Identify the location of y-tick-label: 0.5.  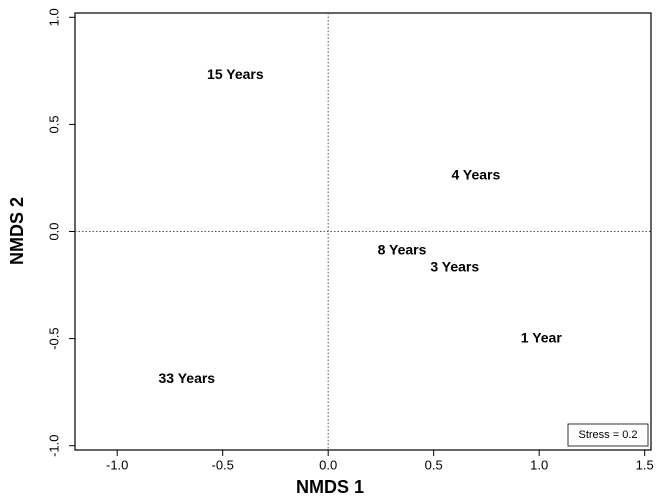
(53, 124).